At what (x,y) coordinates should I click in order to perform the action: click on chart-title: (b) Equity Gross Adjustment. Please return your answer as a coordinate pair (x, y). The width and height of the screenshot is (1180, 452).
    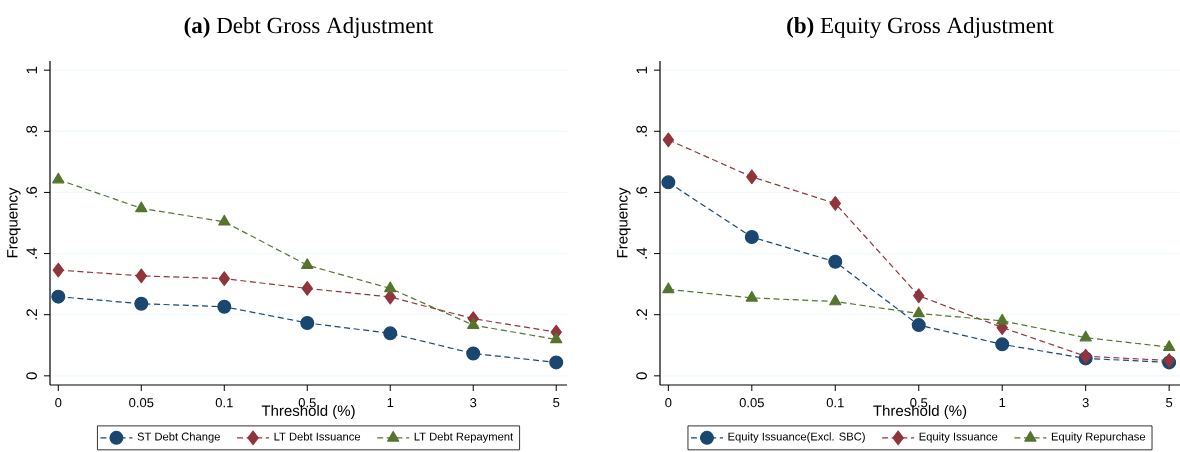
    Looking at the image, I should click on (920, 27).